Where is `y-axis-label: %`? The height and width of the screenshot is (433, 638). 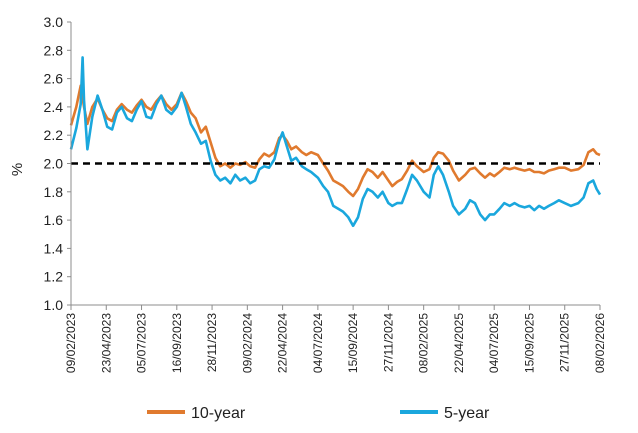 y-axis-label: % is located at coordinates (17, 169).